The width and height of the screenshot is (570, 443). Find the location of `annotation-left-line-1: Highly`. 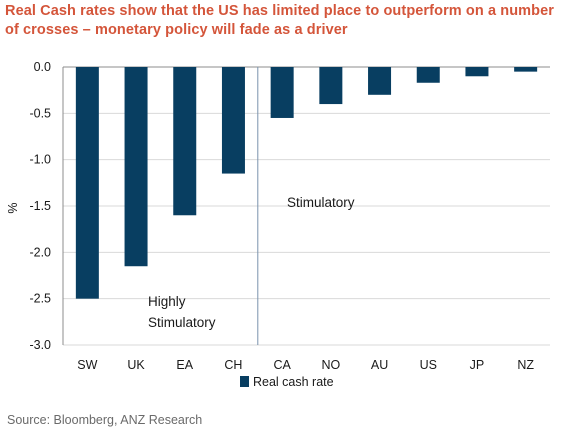

annotation-left-line-1: Highly is located at coordinates (167, 301).